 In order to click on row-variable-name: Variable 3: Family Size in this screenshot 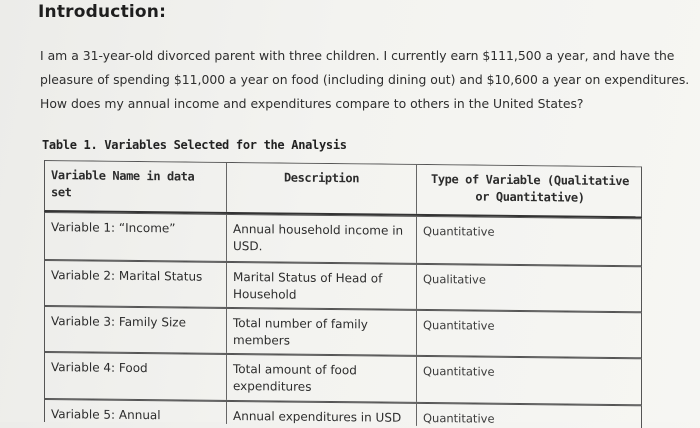, I will do `click(118, 322)`.